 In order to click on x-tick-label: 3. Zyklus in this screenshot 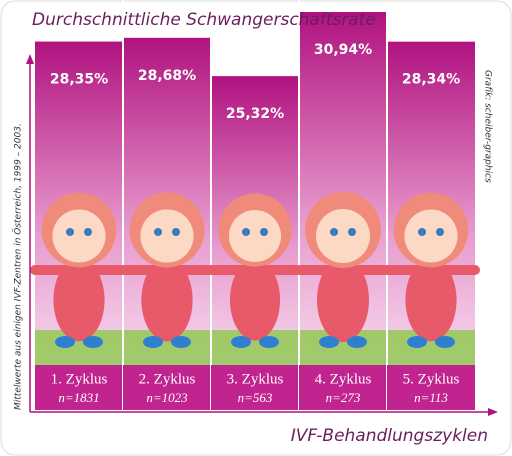, I will do `click(255, 379)`.